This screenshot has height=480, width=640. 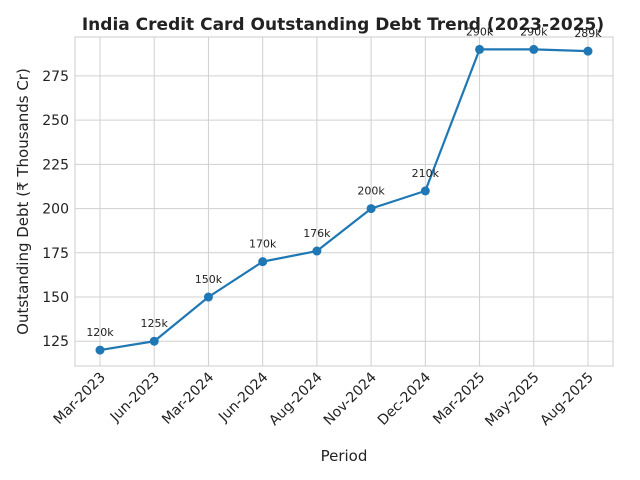 I want to click on y-tick-label: 275, so click(x=55, y=77).